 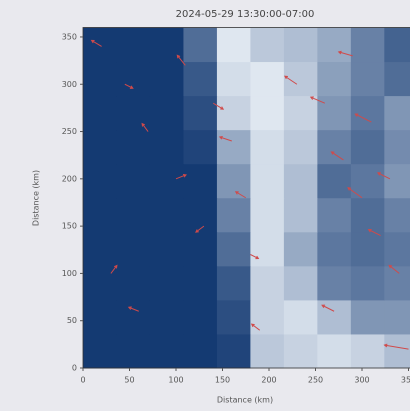 I want to click on x-tick-label: 300, so click(x=361, y=380).